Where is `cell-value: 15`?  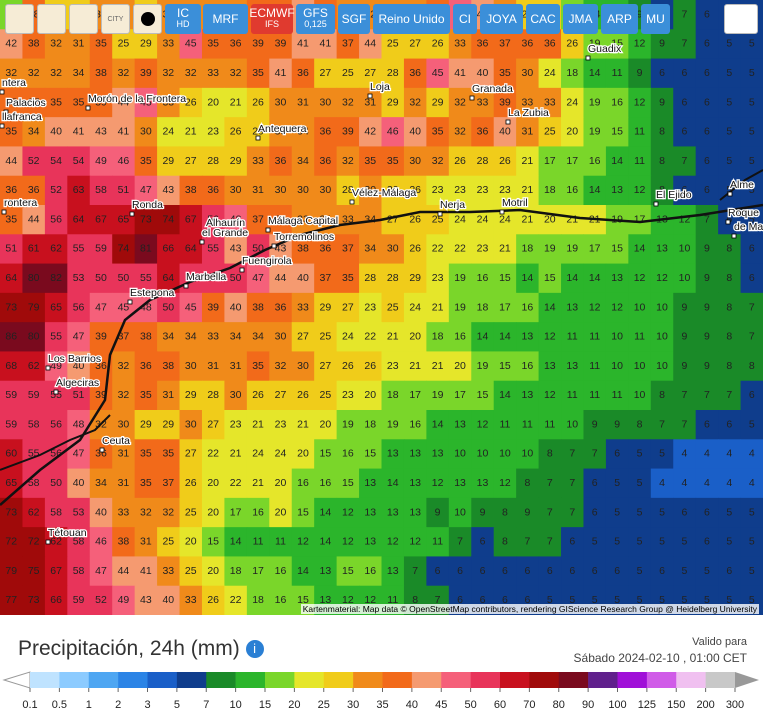
cell-value: 15 is located at coordinates (483, 395).